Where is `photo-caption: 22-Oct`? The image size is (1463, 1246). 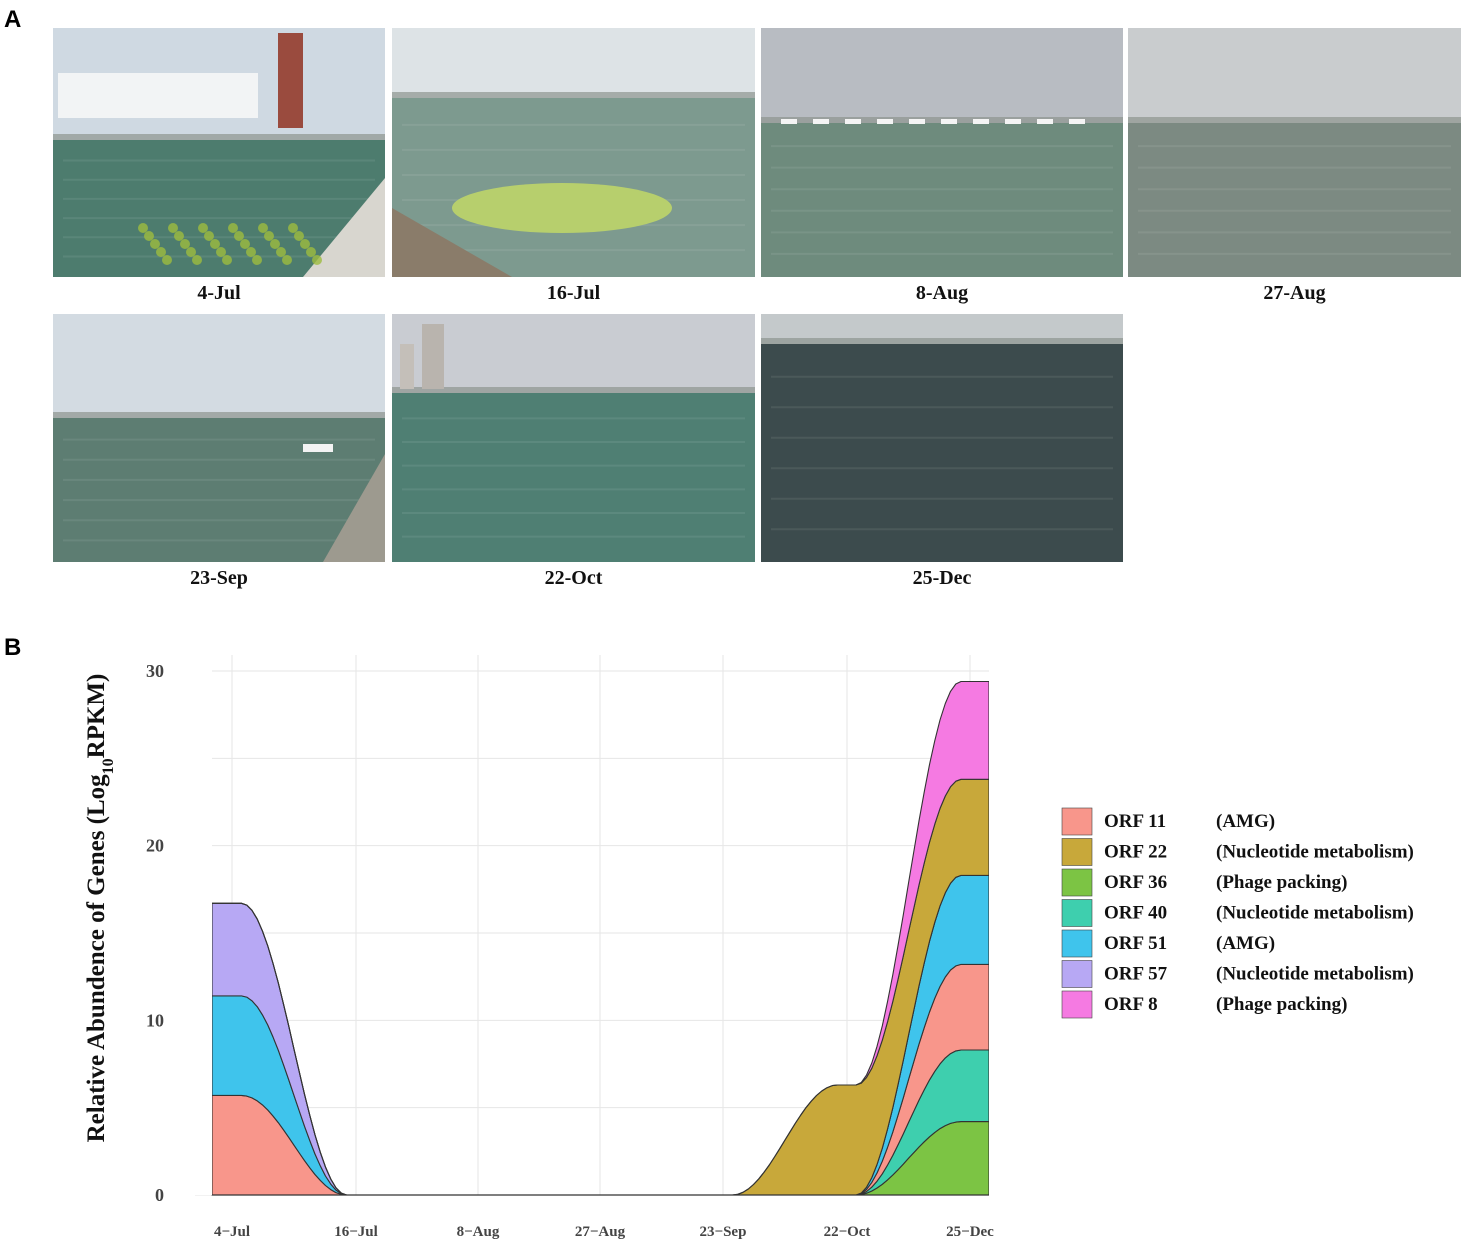 photo-caption: 22-Oct is located at coordinates (573, 578).